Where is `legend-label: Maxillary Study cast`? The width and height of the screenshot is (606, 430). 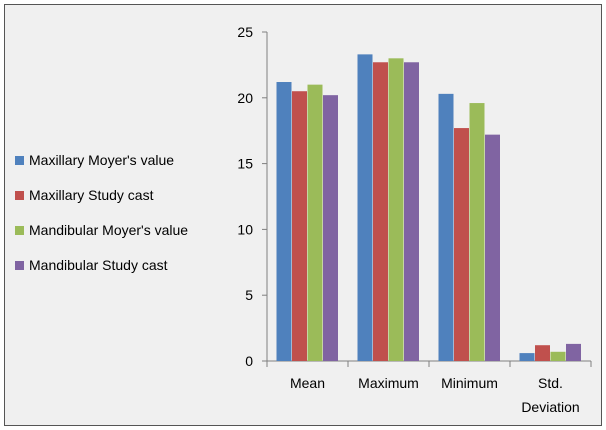 legend-label: Maxillary Study cast is located at coordinates (91, 195).